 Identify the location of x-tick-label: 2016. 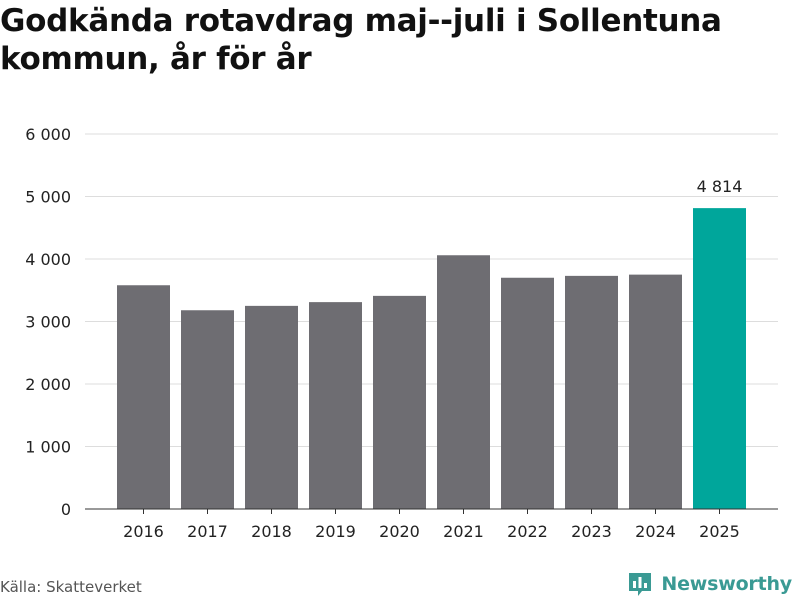
(143, 531).